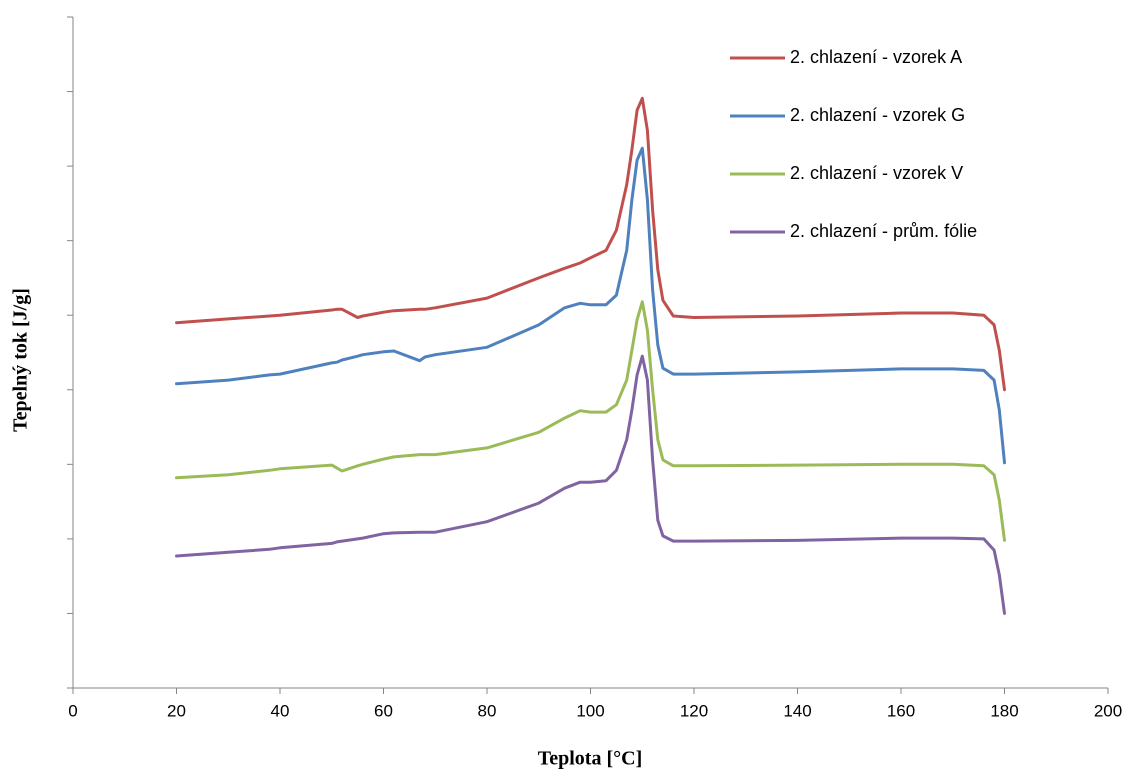  What do you see at coordinates (694, 710) in the screenshot?
I see `x-tick-label: 120` at bounding box center [694, 710].